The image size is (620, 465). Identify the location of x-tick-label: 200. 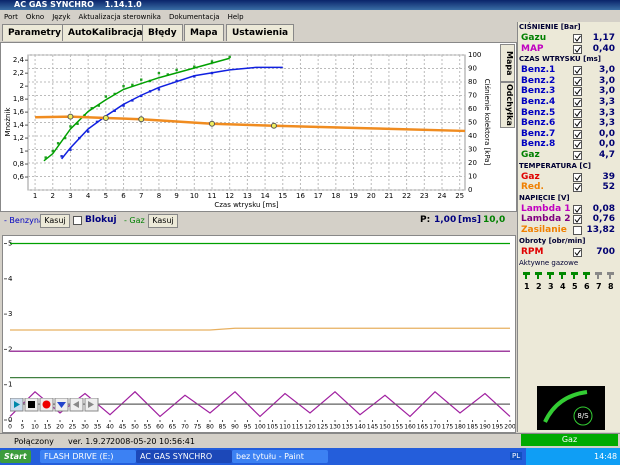
(509, 427).